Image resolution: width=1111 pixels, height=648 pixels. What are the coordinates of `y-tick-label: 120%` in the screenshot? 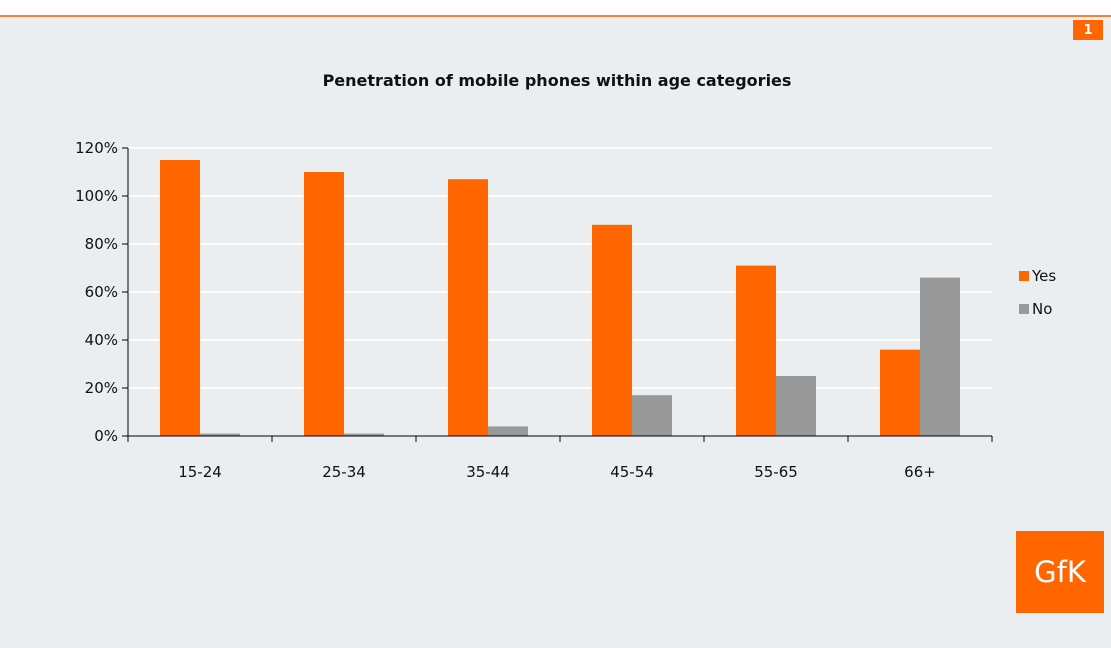 It's located at (96, 148).